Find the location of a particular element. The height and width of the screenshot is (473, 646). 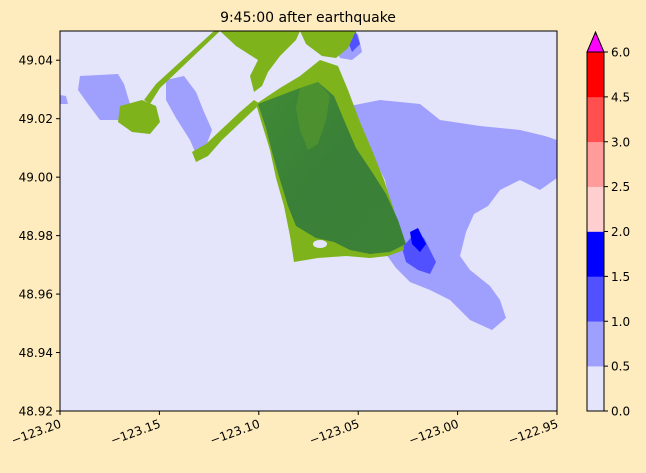

inundation-region-west is located at coordinates (104, 97).